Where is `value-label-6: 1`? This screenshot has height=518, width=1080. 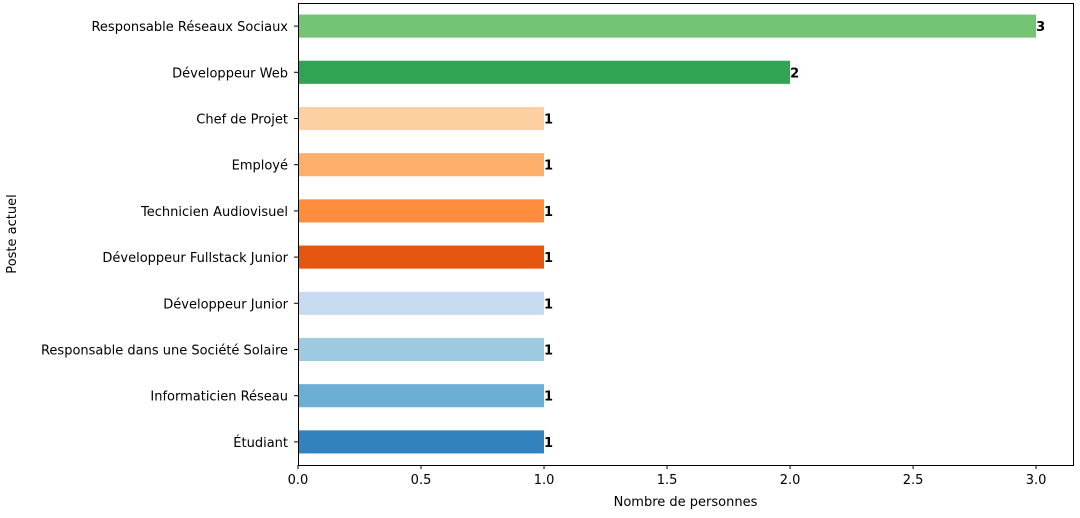 value-label-6: 1 is located at coordinates (548, 304).